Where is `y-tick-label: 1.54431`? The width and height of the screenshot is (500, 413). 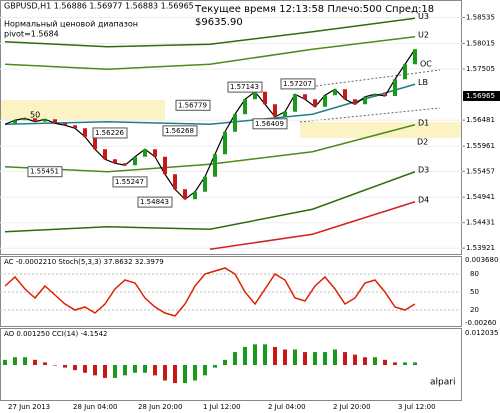 y-tick-label: 1.54431 is located at coordinates (480, 223).